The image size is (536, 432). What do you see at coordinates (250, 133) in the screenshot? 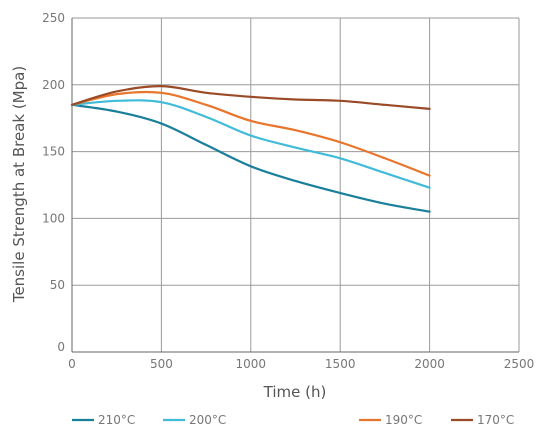
I see `series-line-190c` at bounding box center [250, 133].